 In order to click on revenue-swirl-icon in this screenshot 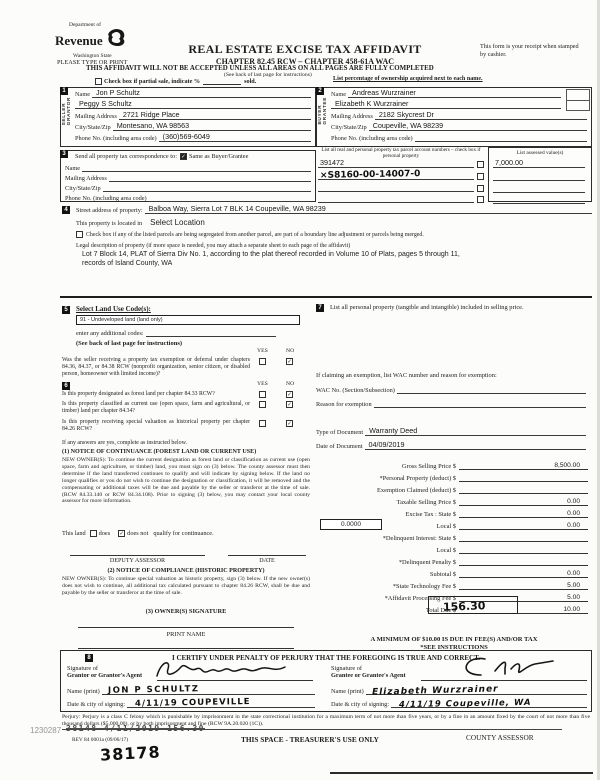, I will do `click(116, 40)`.